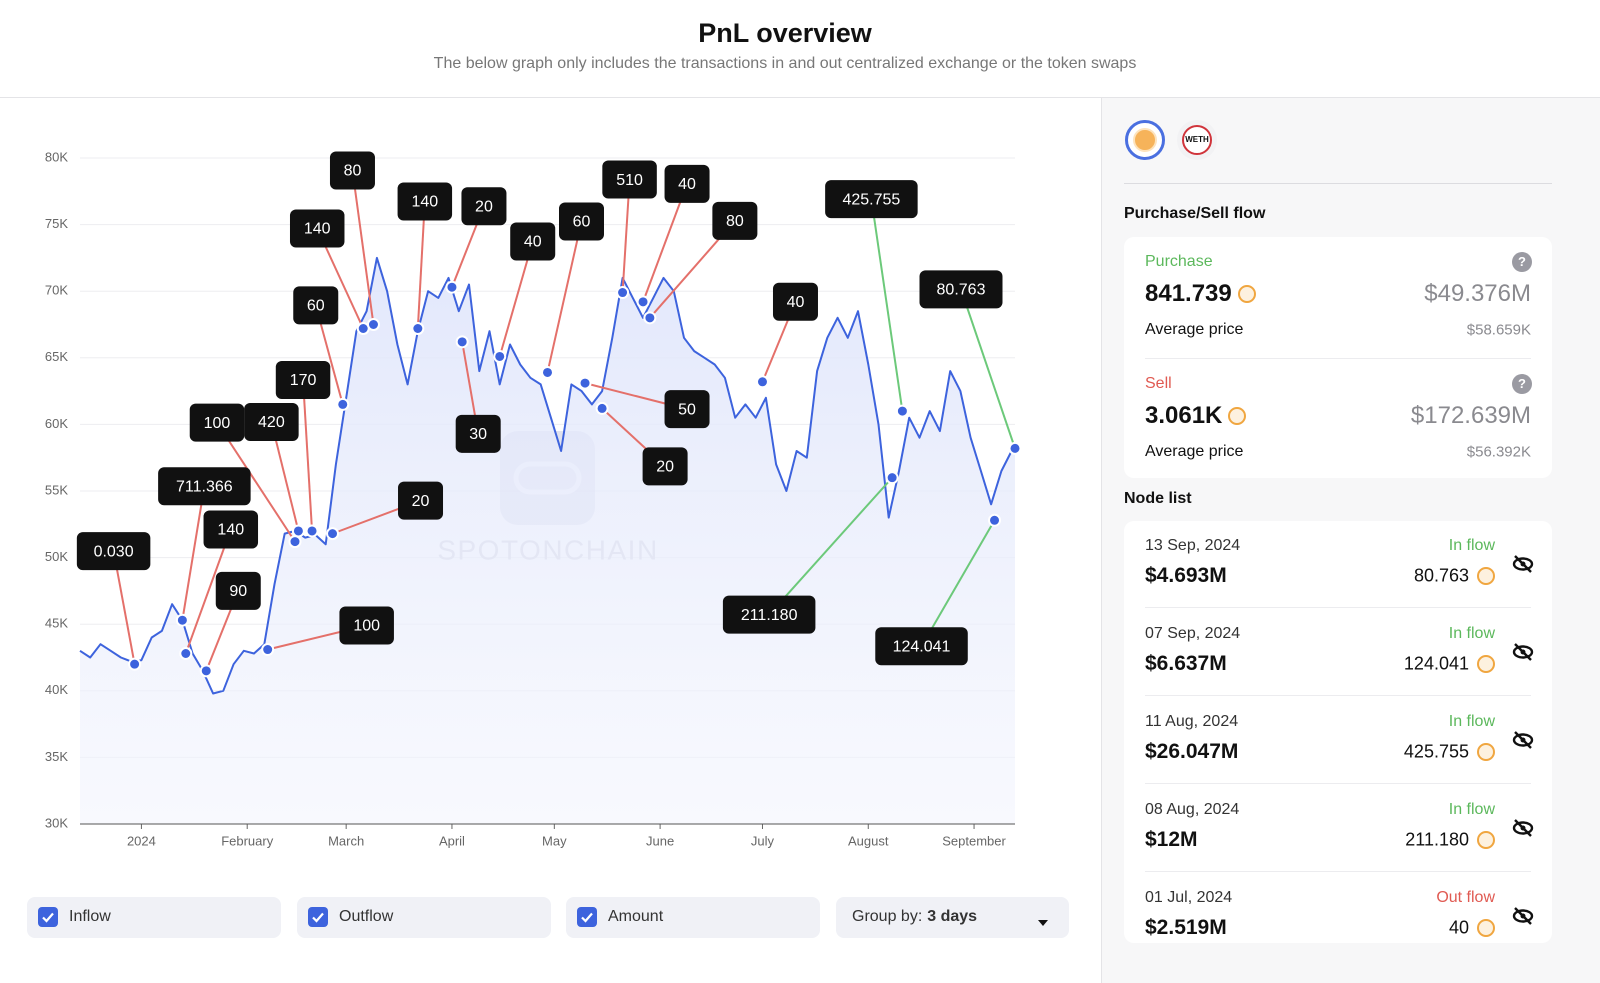 This screenshot has width=1600, height=983. Describe the element at coordinates (1193, 545) in the screenshot. I see `node-date: 13 Sep, 2024` at that location.